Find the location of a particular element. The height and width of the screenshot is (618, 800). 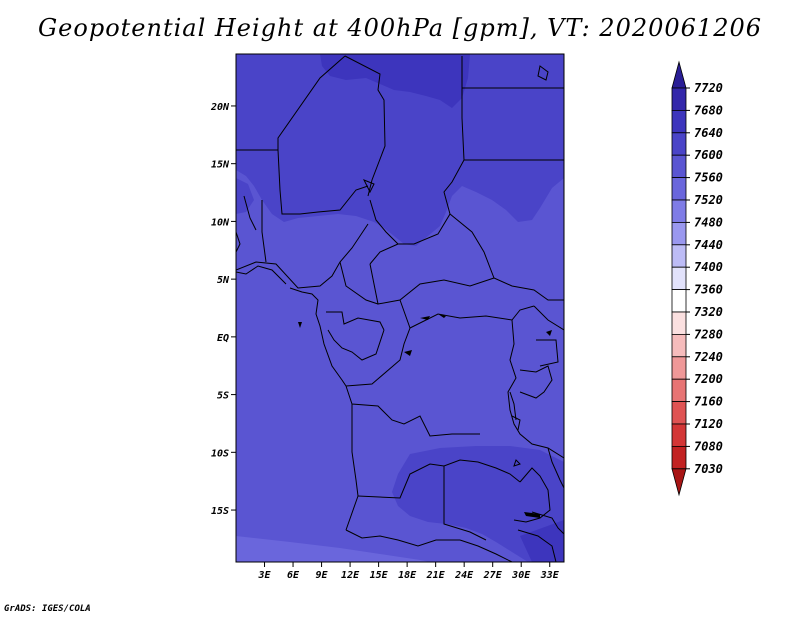

y-tick-label: 20N is located at coordinates (220, 107).